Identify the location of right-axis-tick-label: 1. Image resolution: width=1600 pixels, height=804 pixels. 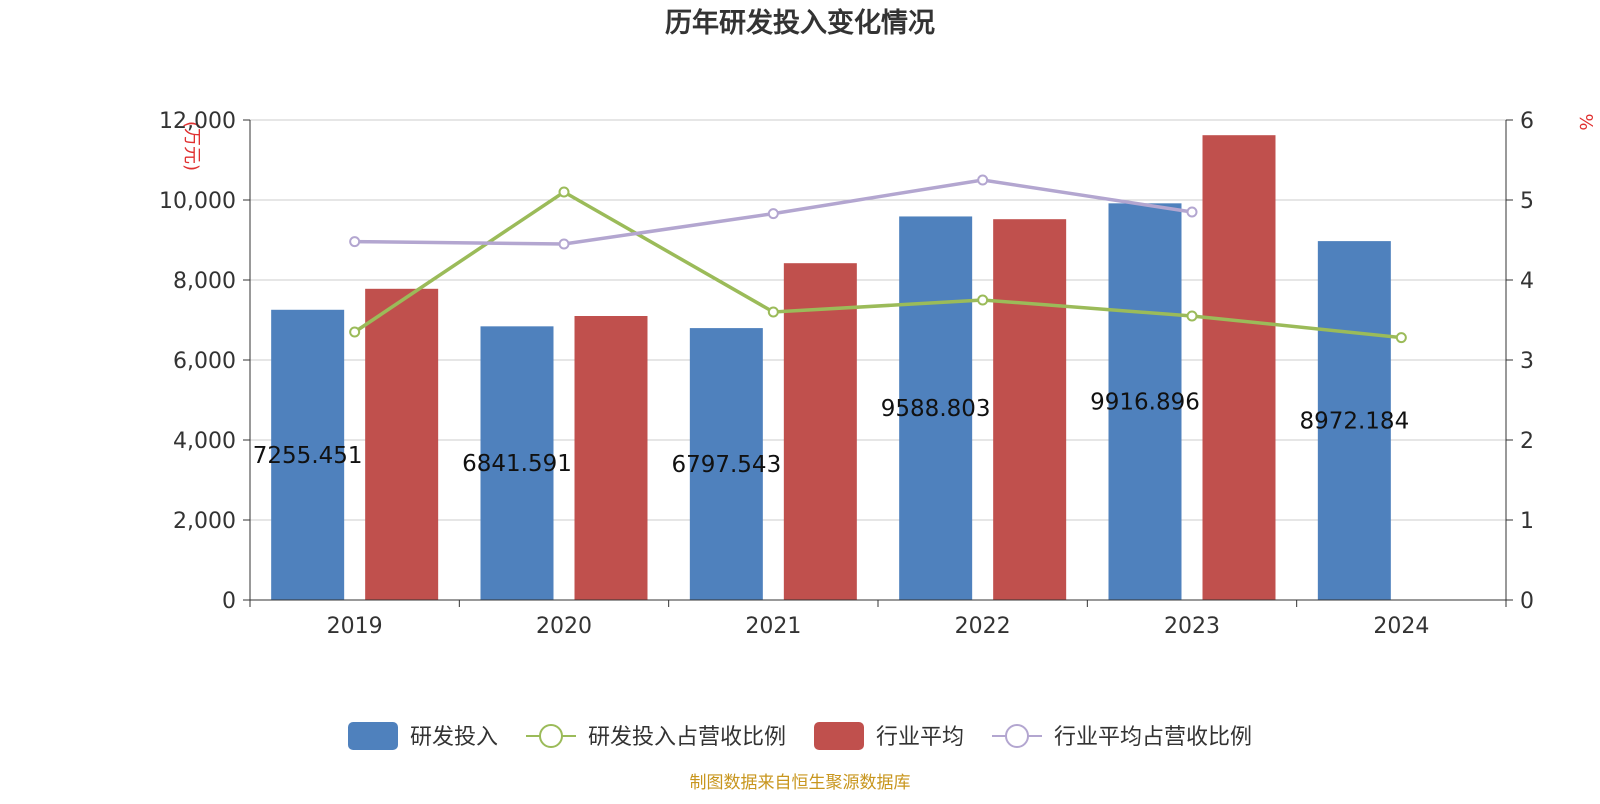
(1527, 521).